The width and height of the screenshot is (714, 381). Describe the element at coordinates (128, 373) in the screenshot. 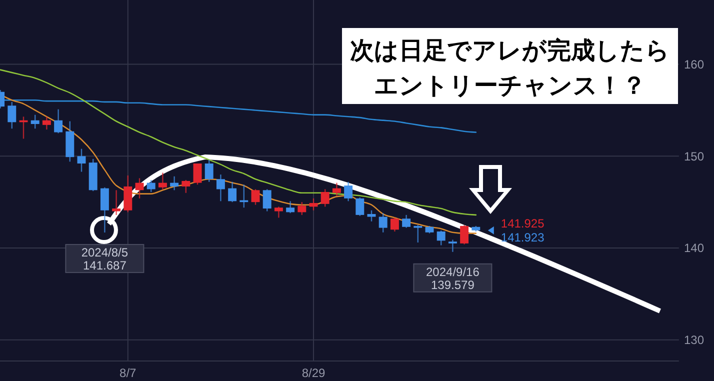

I see `x-tick-label: 8/7` at that location.